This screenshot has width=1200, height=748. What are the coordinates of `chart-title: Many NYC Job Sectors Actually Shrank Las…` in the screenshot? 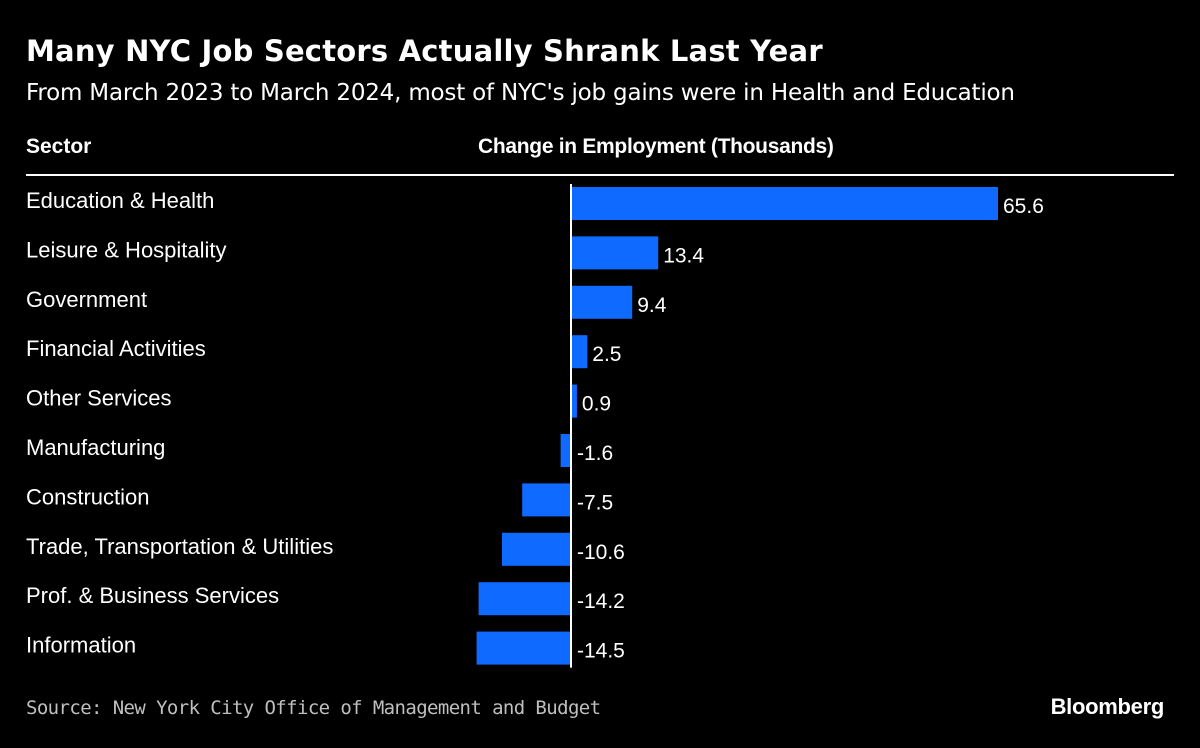 It's located at (424, 51).